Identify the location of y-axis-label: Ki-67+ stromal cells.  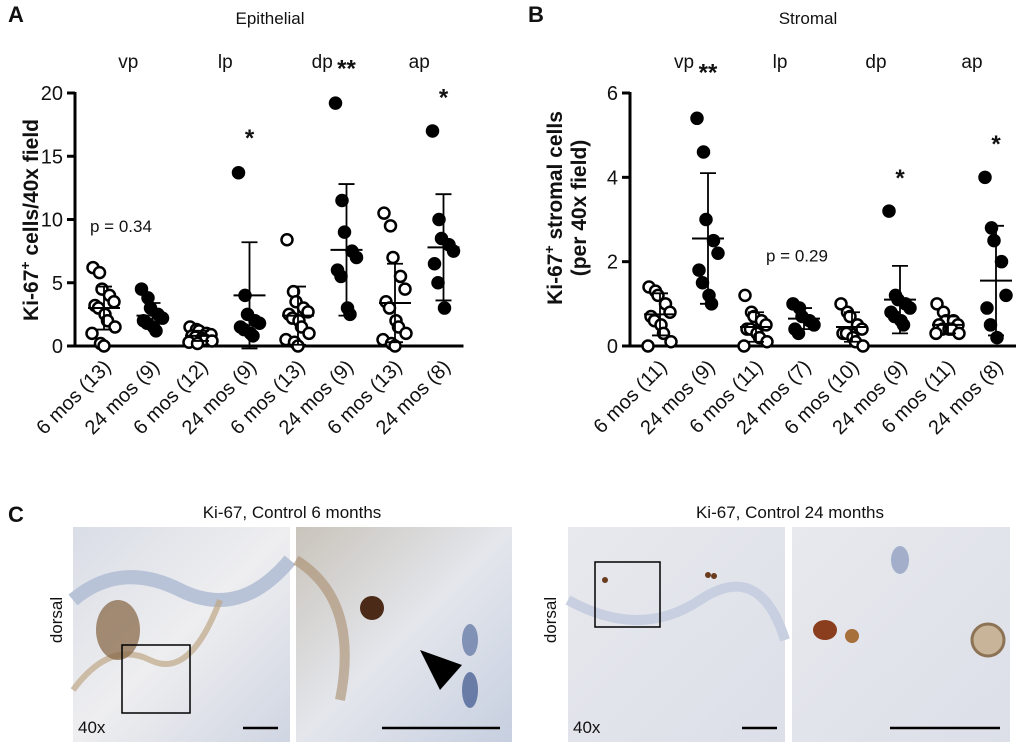
(554, 208).